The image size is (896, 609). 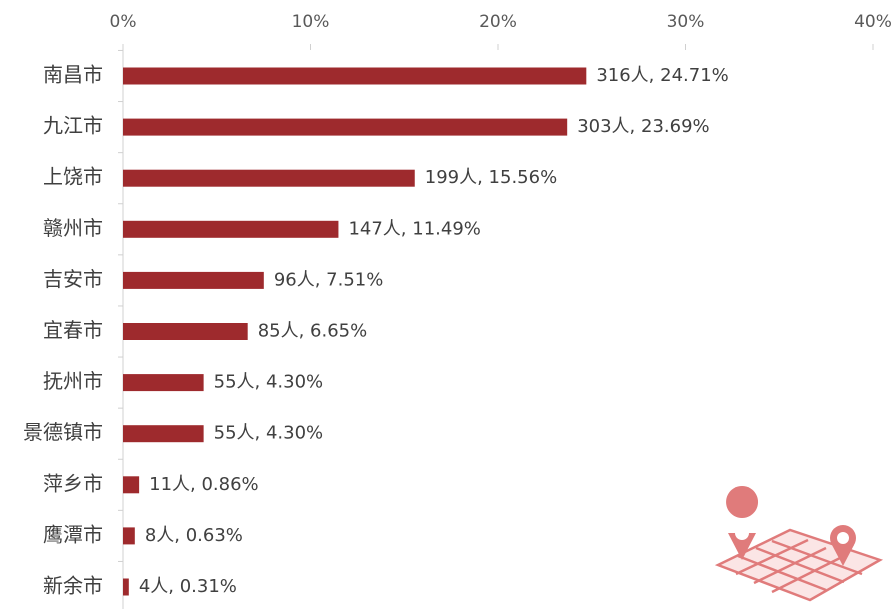 I want to click on data-label: 85人, 6.65%, so click(x=313, y=331).